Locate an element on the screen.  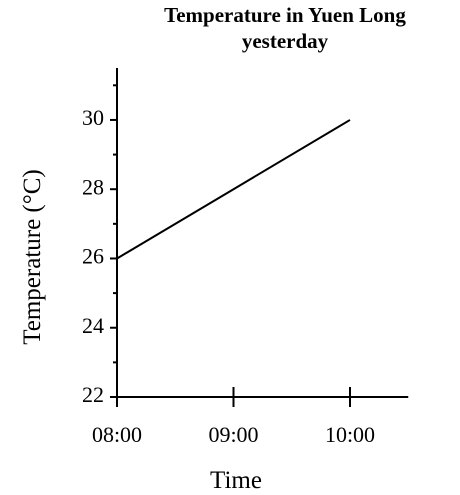
line is located at coordinates (233, 189).